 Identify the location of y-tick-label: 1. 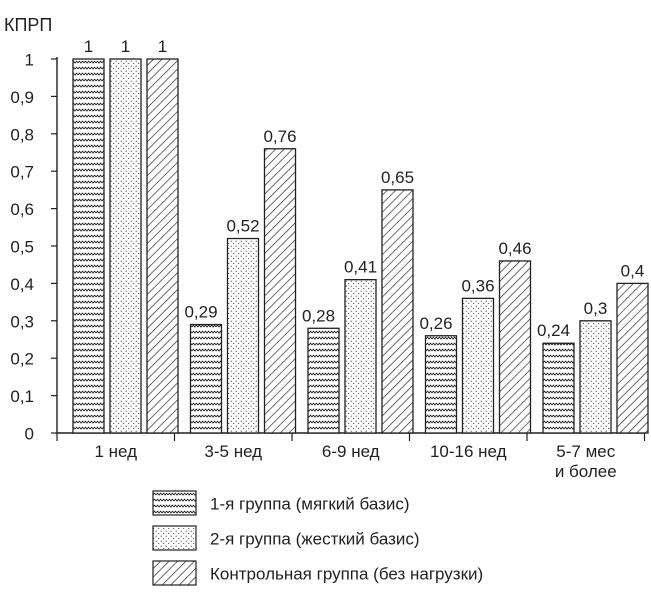
(29, 60).